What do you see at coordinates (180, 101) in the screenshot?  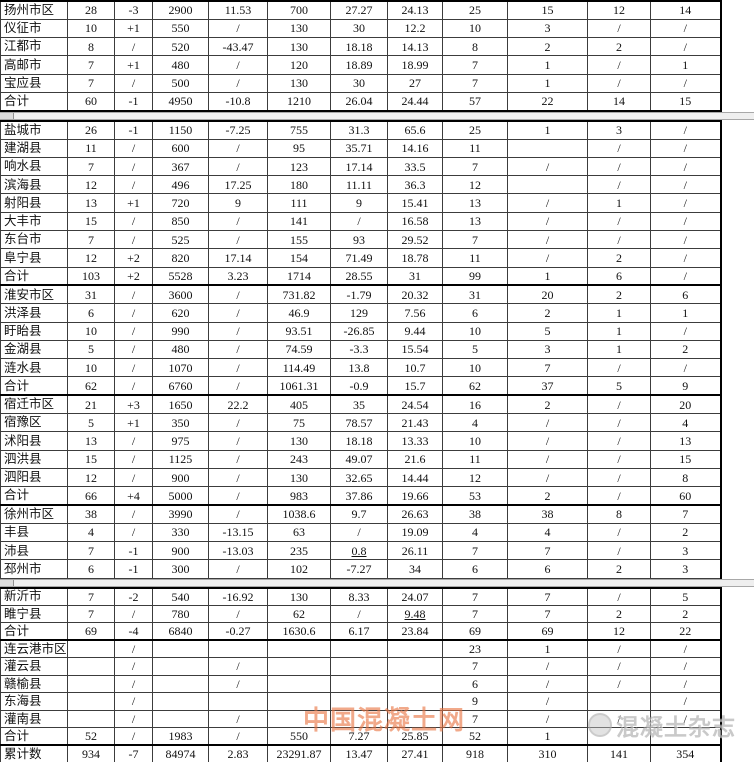 I see `value-cell: 4950` at bounding box center [180, 101].